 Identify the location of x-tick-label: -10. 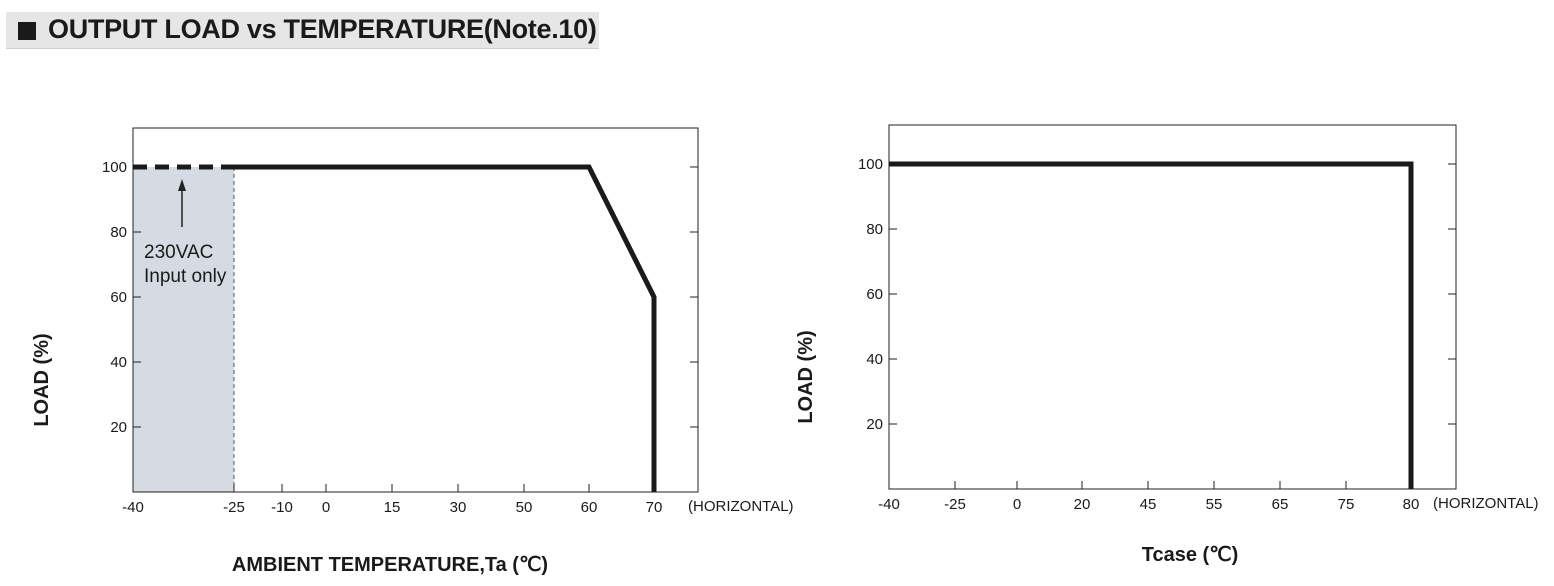
(282, 507).